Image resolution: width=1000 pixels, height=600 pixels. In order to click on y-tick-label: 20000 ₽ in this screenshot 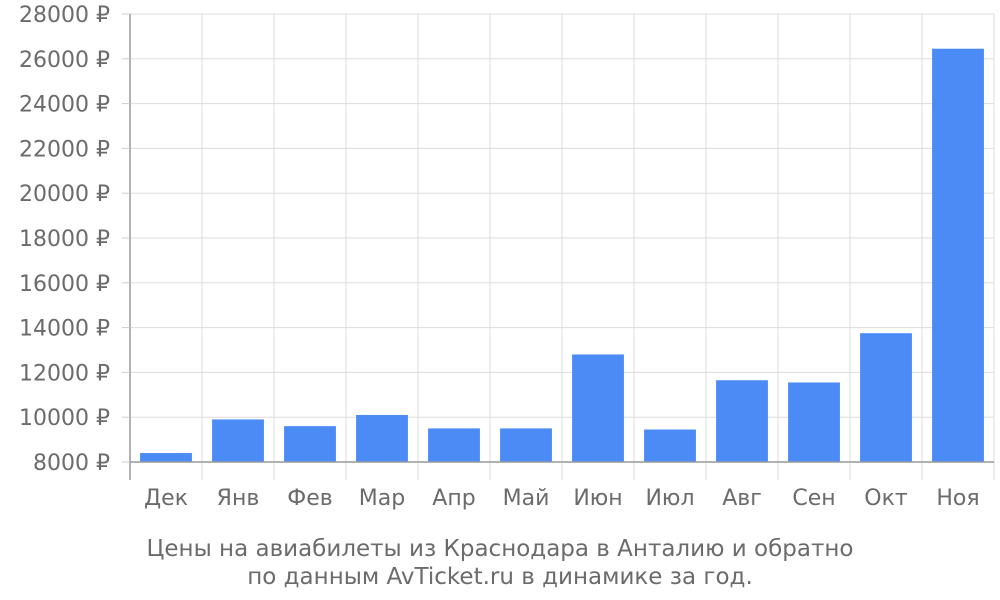, I will do `click(64, 194)`.